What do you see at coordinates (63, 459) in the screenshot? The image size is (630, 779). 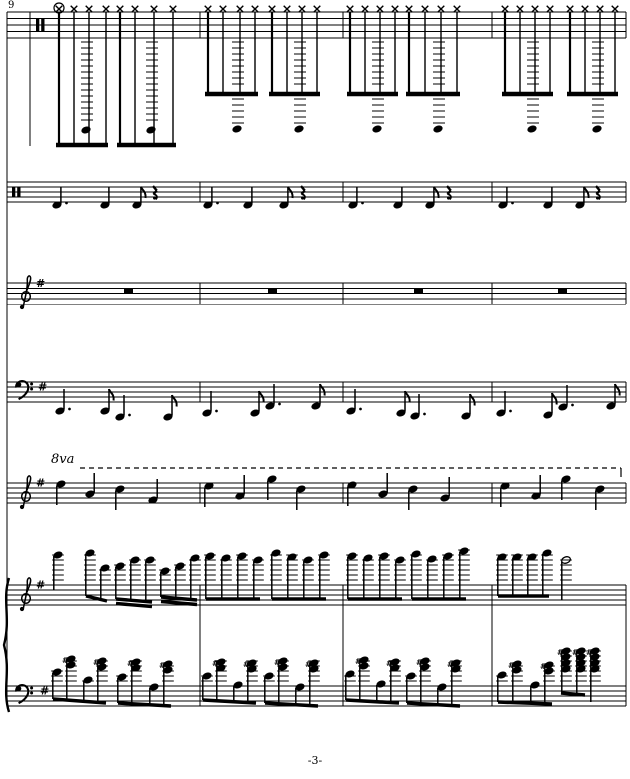 I see `octave-8va-label: 8va` at bounding box center [63, 459].